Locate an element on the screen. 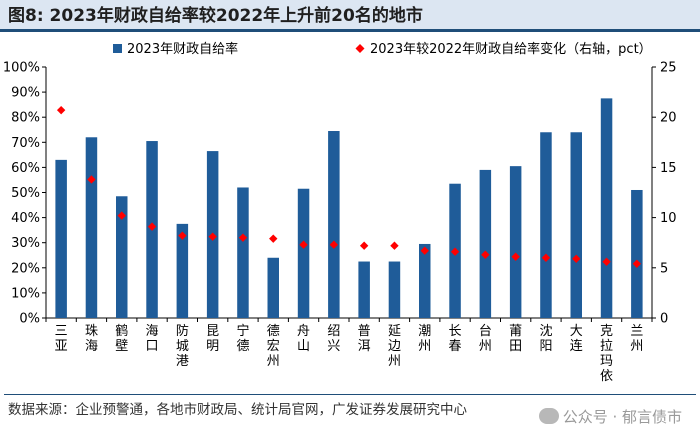 The height and width of the screenshot is (446, 700). x-tick-label: 珠海 is located at coordinates (91, 339).